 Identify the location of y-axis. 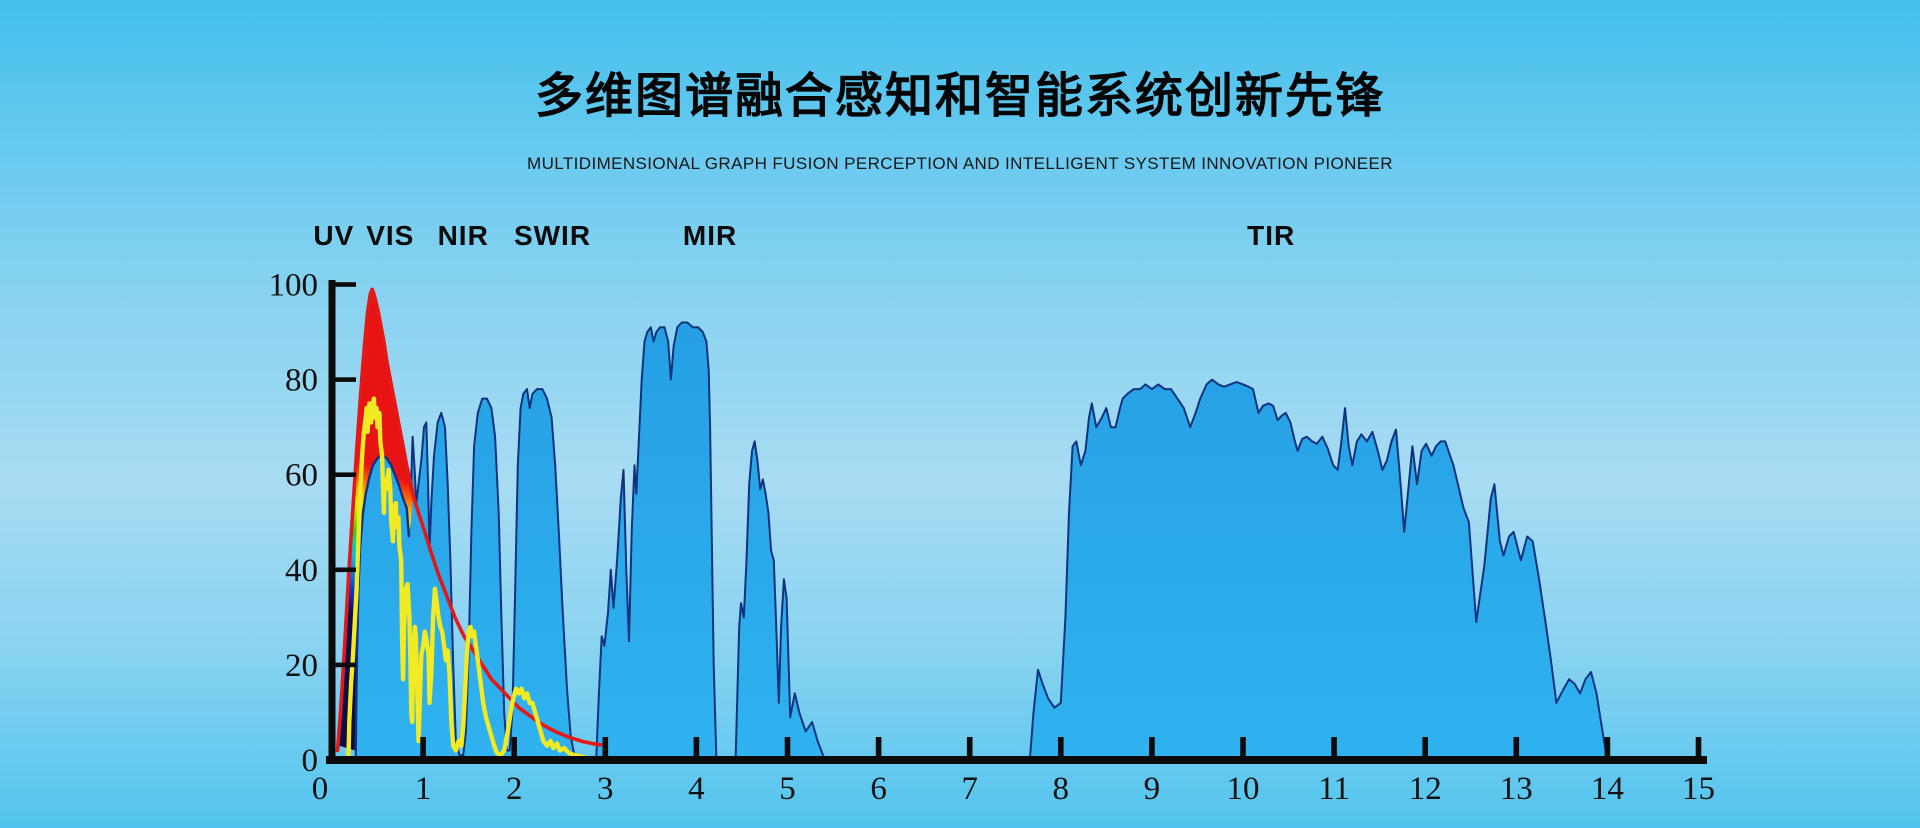
(332, 522).